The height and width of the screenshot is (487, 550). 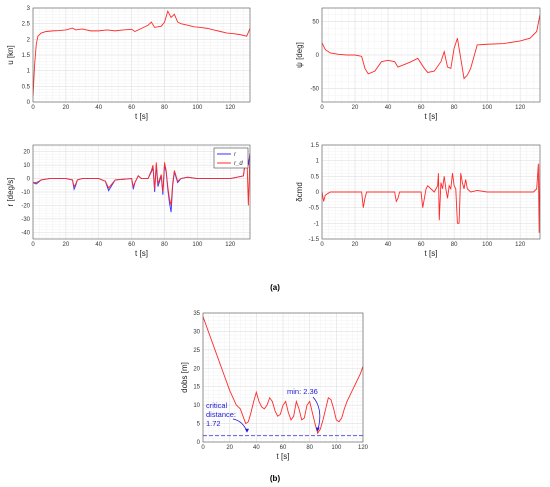 What do you see at coordinates (431, 198) in the screenshot?
I see `series-line-delta` at bounding box center [431, 198].